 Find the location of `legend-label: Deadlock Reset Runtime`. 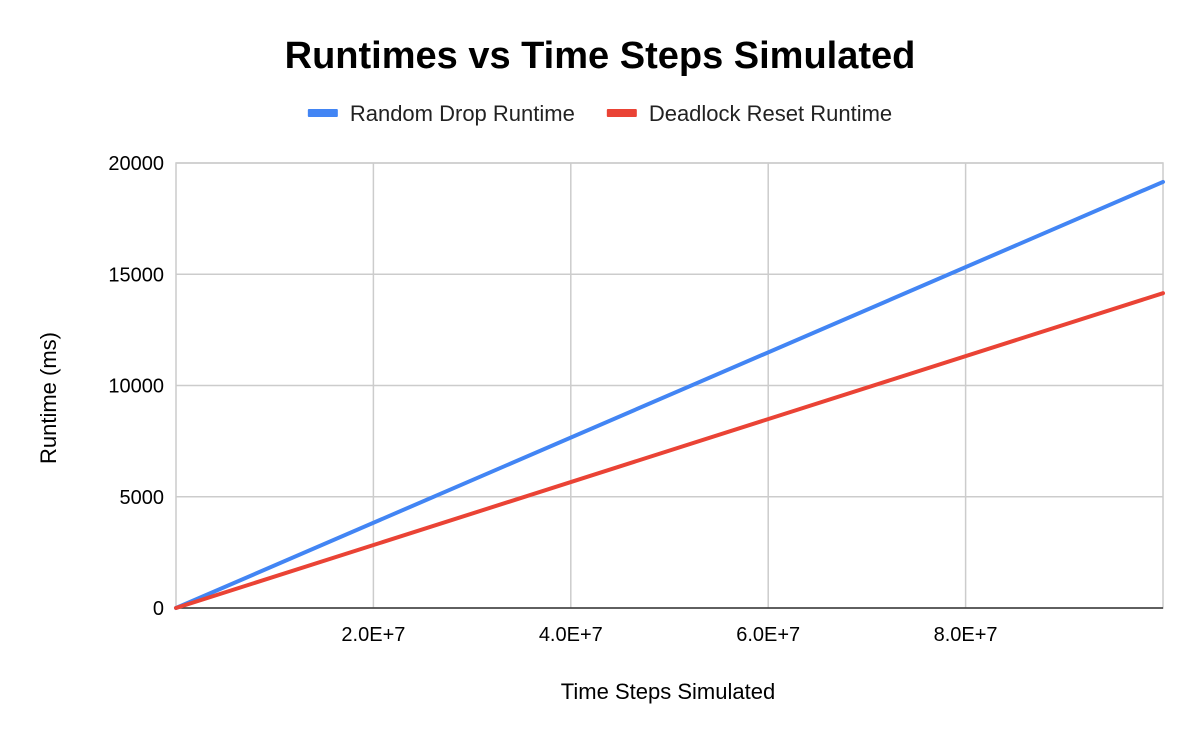

legend-label: Deadlock Reset Runtime is located at coordinates (770, 113).